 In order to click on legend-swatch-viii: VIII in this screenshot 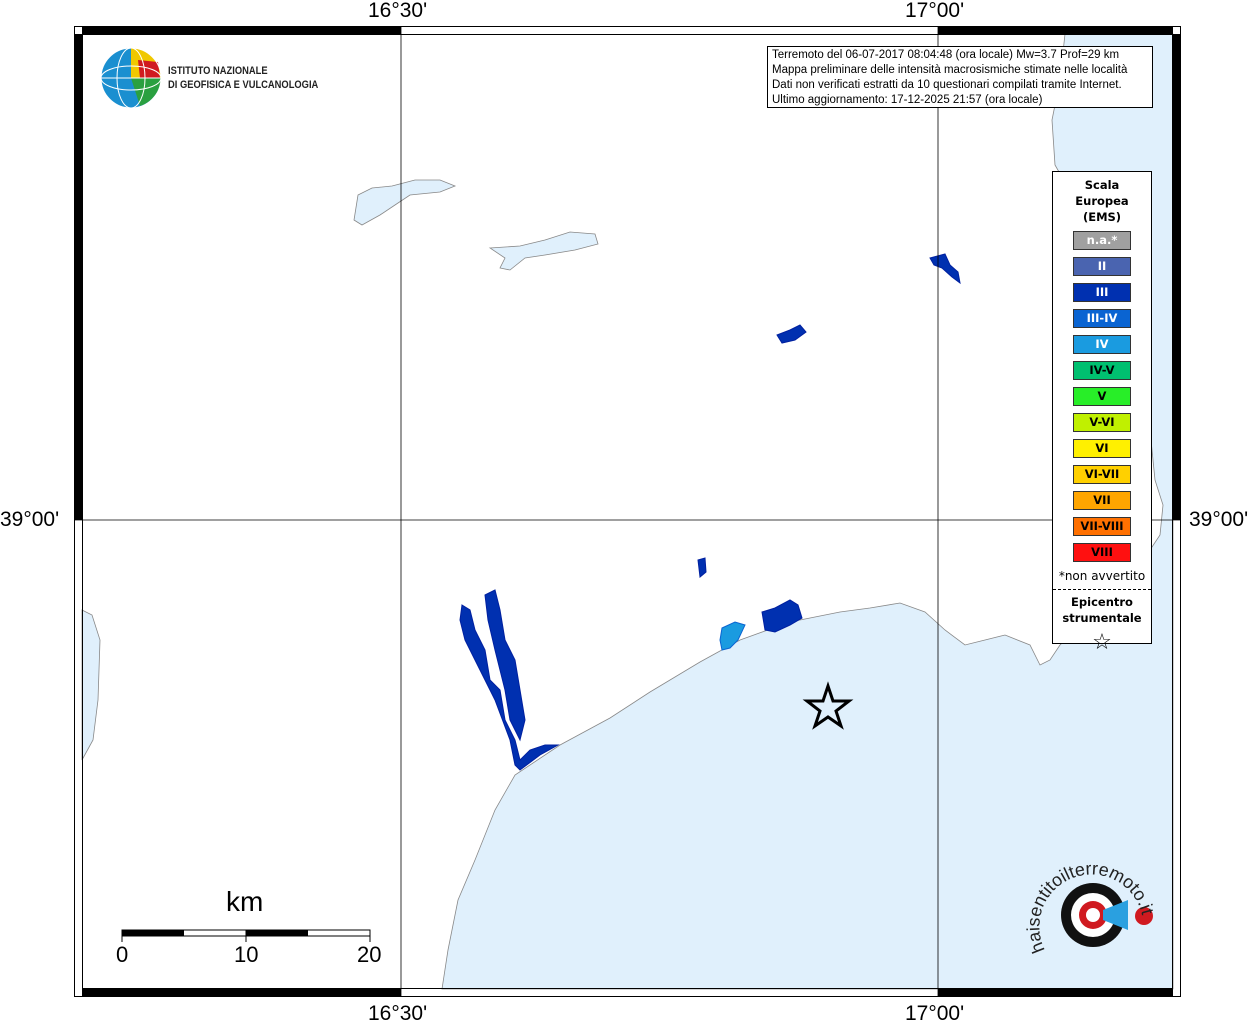, I will do `click(1102, 552)`.